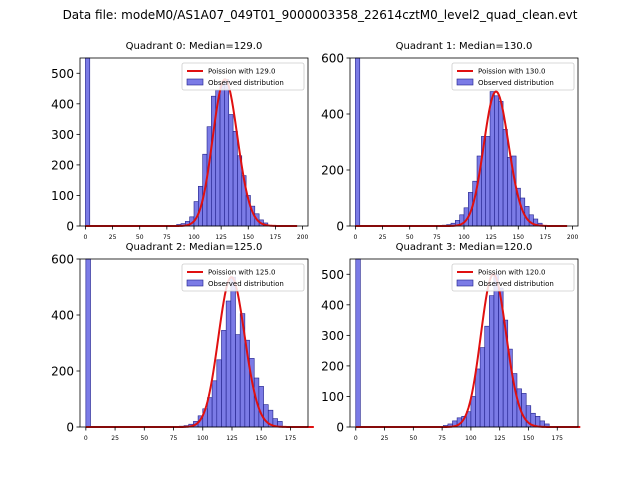  I want to click on legend: Poission with 125.0 Observed distribution, so click(243, 277).